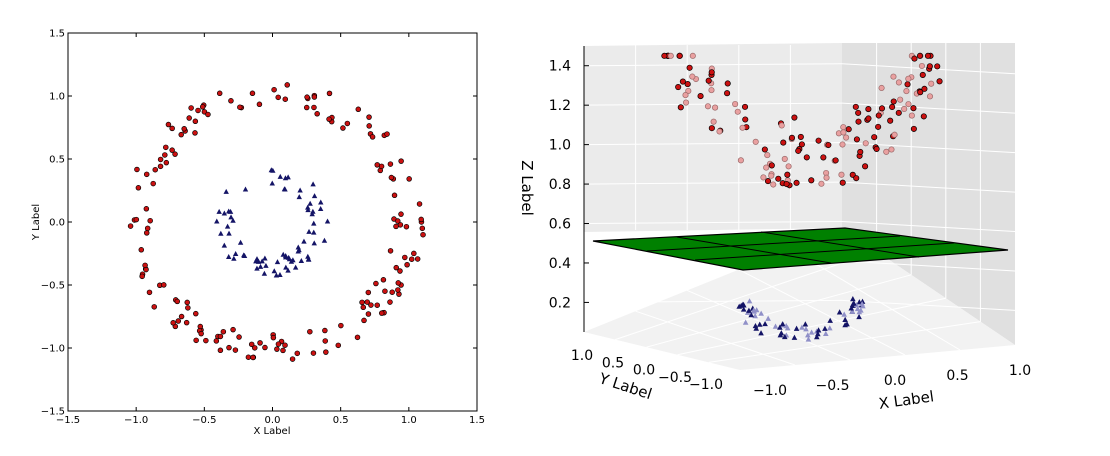  Describe the element at coordinates (802, 120) in the screenshot. I see `upper-cluster-points` at that location.